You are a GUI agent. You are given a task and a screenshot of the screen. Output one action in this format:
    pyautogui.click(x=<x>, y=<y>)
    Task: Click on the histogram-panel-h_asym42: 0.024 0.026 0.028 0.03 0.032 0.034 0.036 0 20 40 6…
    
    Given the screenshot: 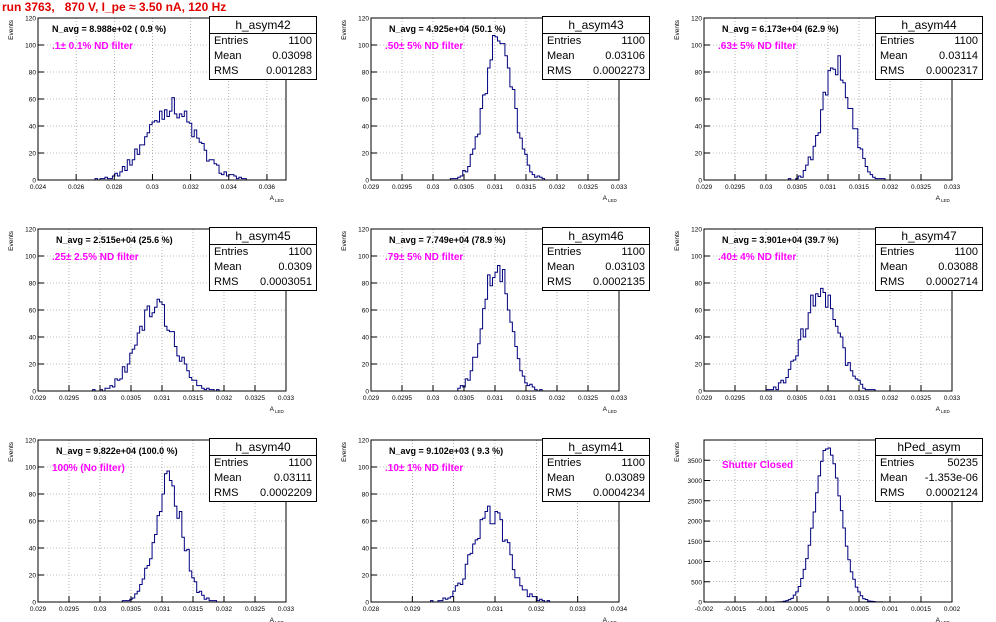 What is the action you would take?
    pyautogui.click(x=162, y=109)
    